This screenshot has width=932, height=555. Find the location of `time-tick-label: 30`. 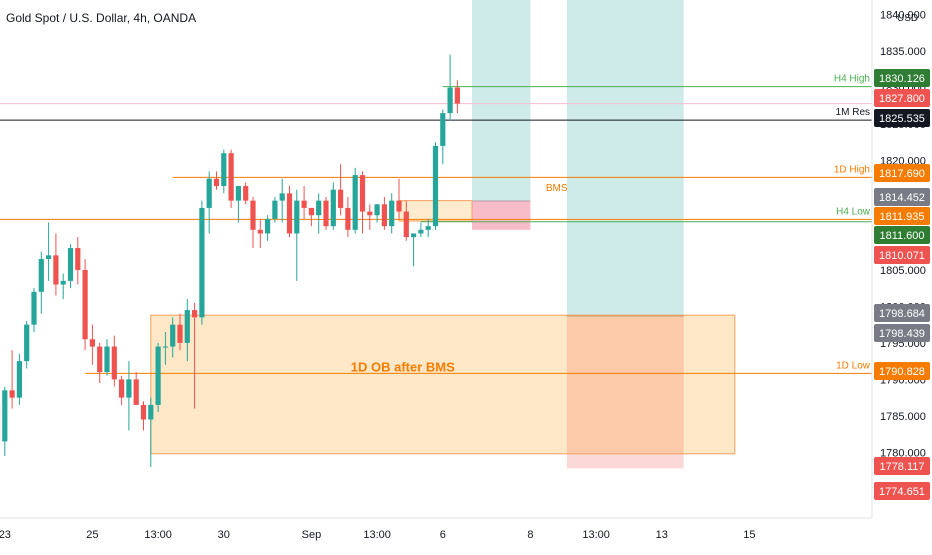

time-tick-label: 30 is located at coordinates (224, 535).